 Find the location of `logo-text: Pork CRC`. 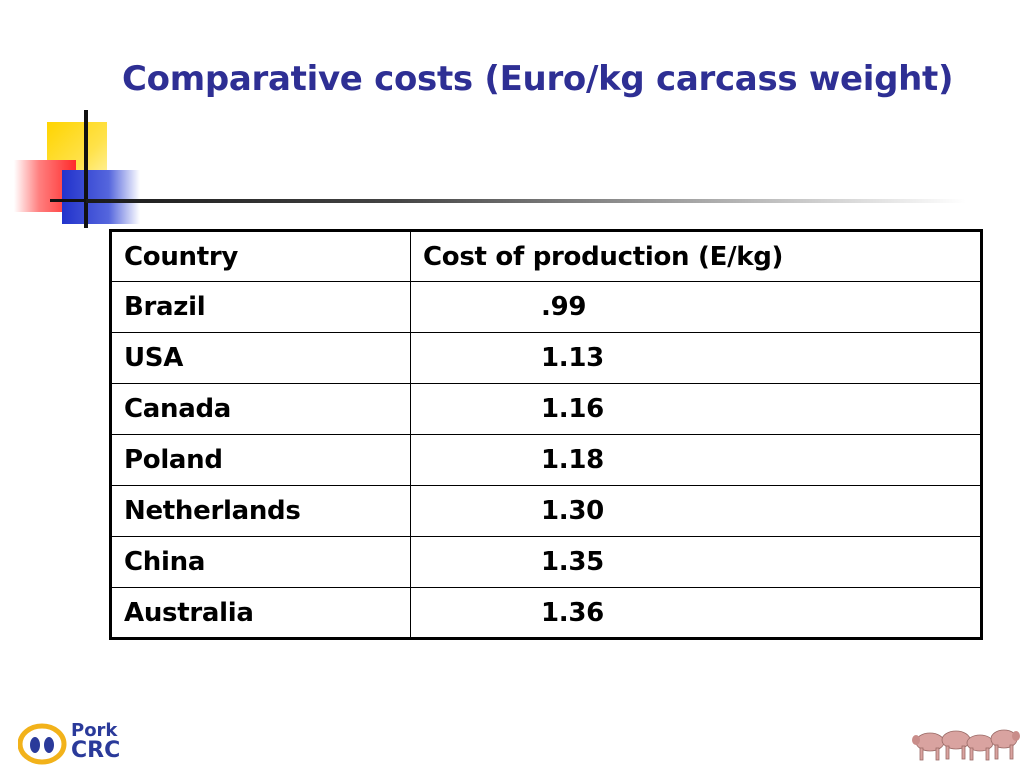

logo-text: Pork CRC is located at coordinates (95, 742).